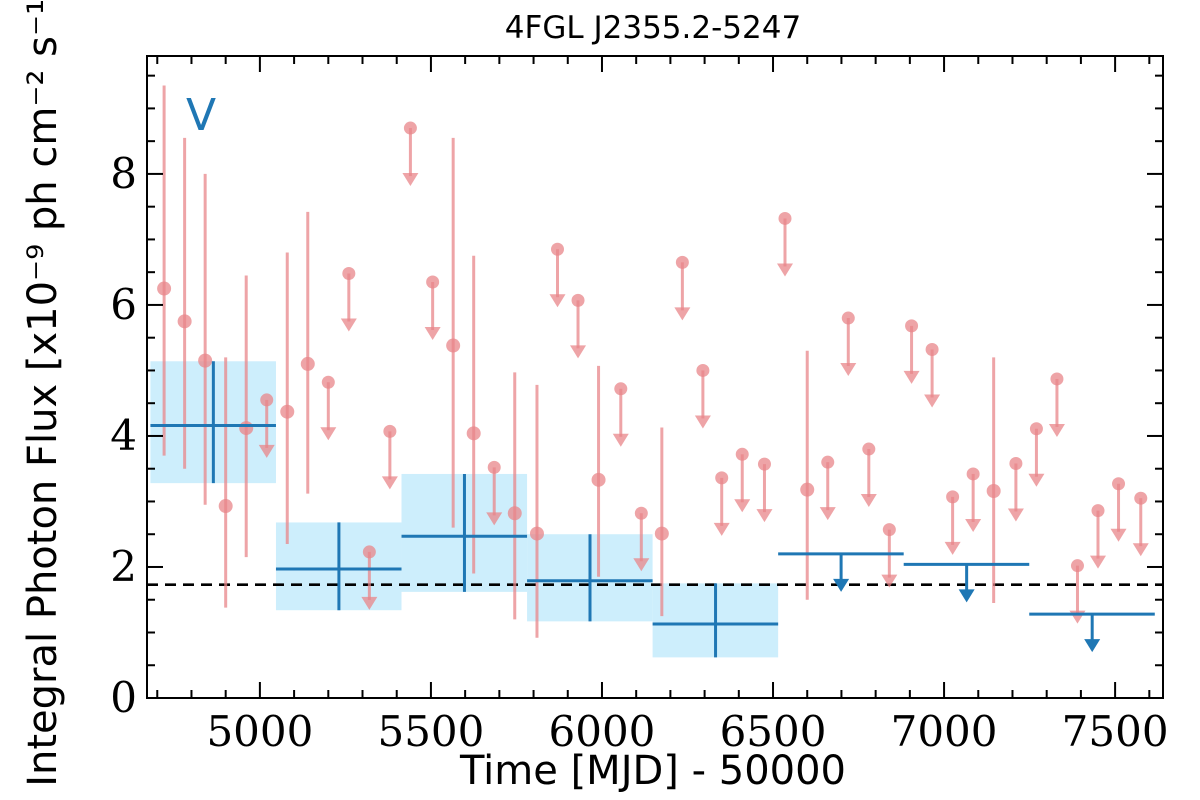  What do you see at coordinates (944, 731) in the screenshot?
I see `x-tick-label: 7000` at bounding box center [944, 731].